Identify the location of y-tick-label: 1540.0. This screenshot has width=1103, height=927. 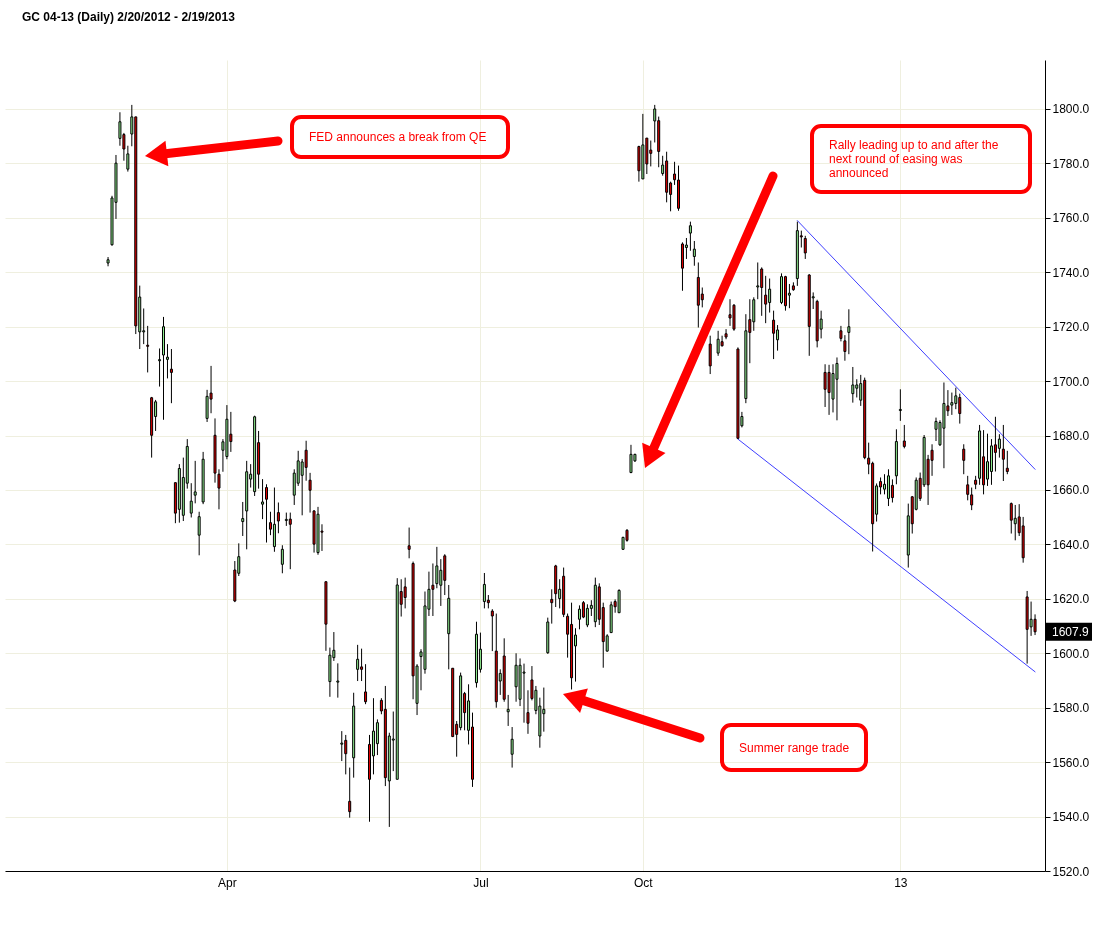
(1071, 817).